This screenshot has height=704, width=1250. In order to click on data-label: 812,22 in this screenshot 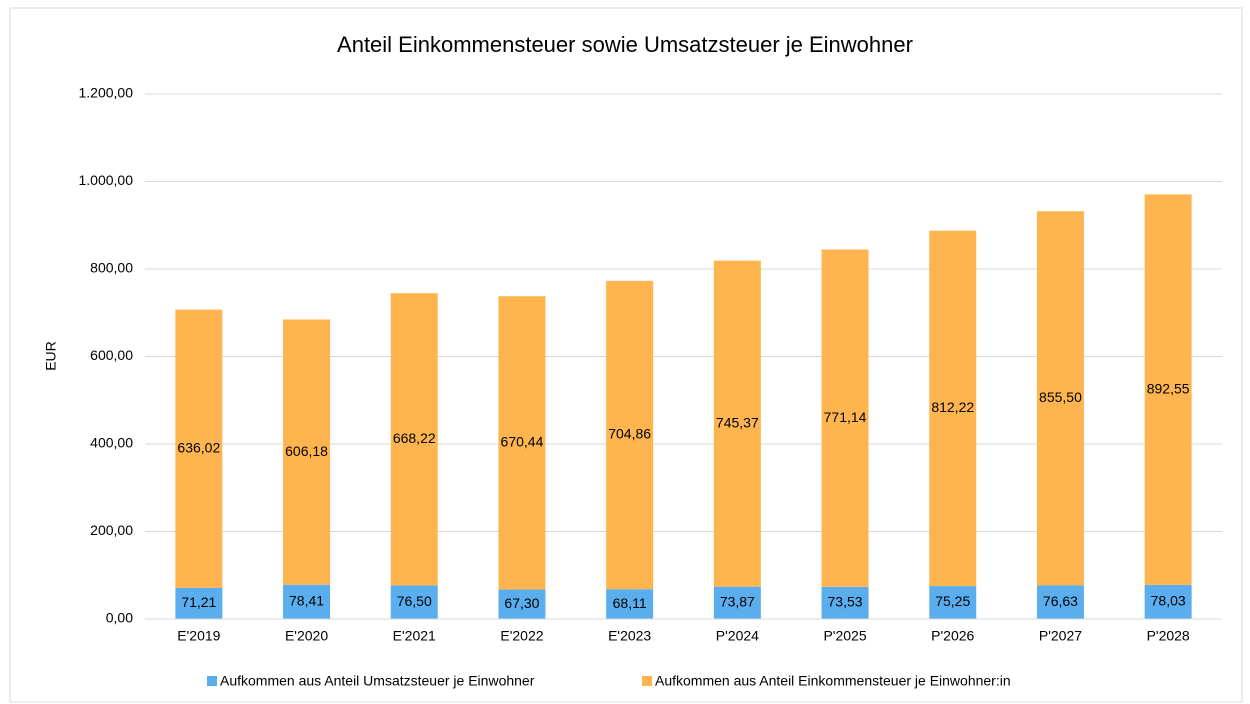, I will do `click(952, 407)`.